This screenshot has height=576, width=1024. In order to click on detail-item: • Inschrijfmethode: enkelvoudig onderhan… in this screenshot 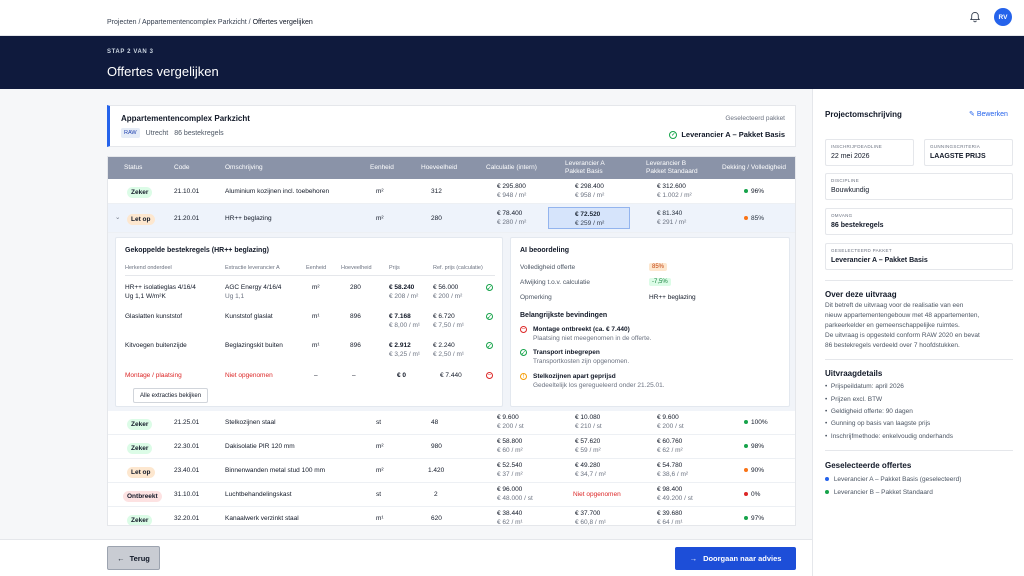, I will do `click(889, 436)`.